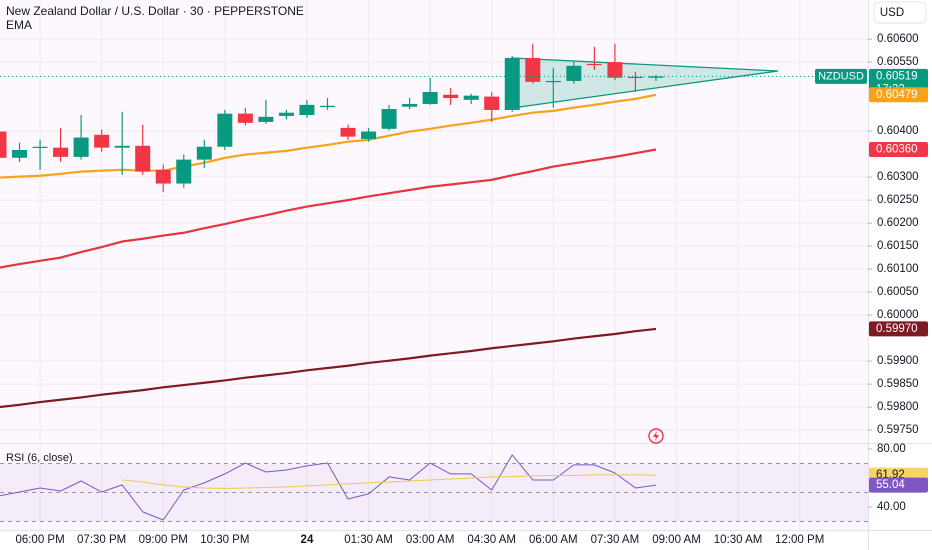 This screenshot has width=932, height=550. What do you see at coordinates (368, 540) in the screenshot?
I see `x-tick-label: 01:30 AM` at bounding box center [368, 540].